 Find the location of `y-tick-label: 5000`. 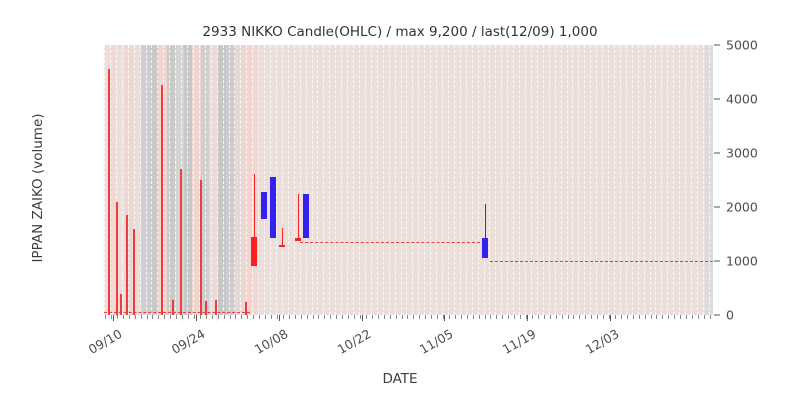

y-tick-label: 5000 is located at coordinates (742, 45).